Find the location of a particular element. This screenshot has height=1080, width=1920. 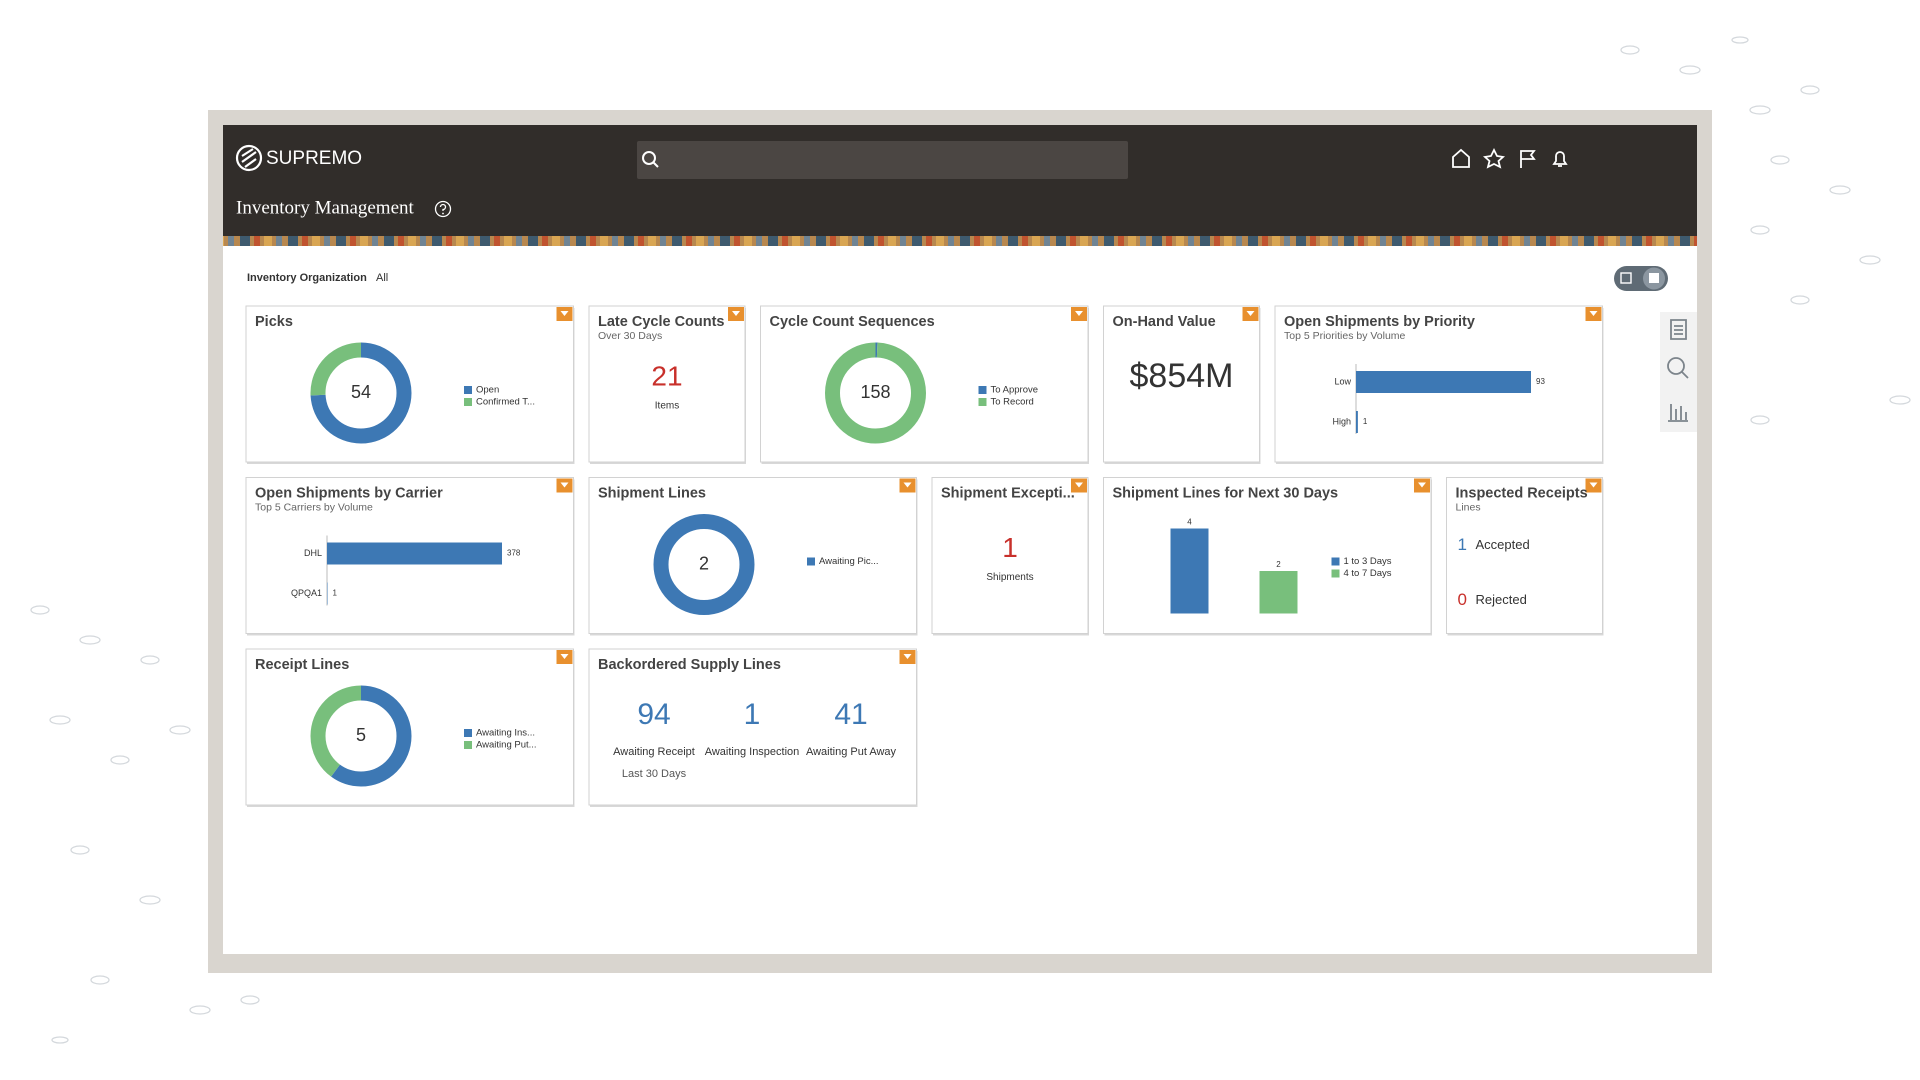

donut-total: 158 is located at coordinates (875, 392).